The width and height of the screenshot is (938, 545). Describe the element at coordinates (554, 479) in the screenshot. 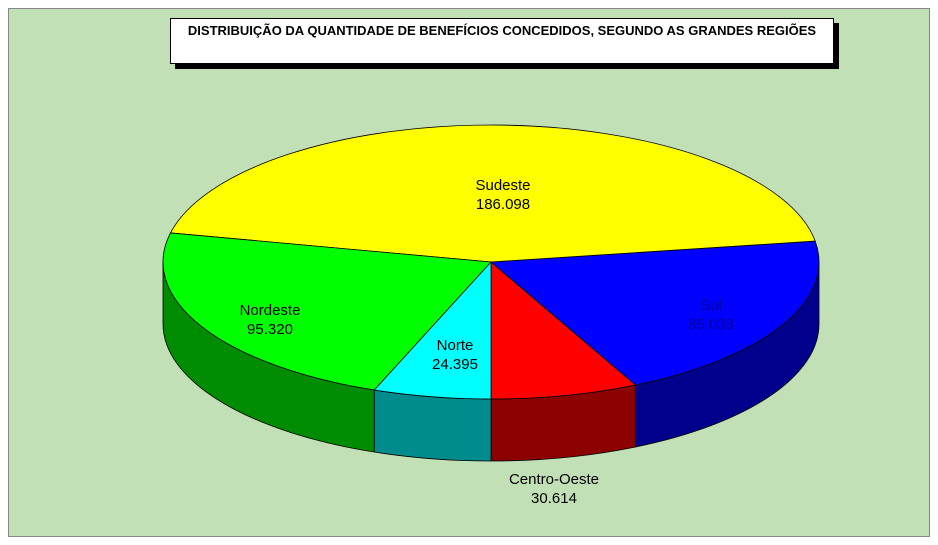

I see `slice-label: Centro-Oeste` at that location.